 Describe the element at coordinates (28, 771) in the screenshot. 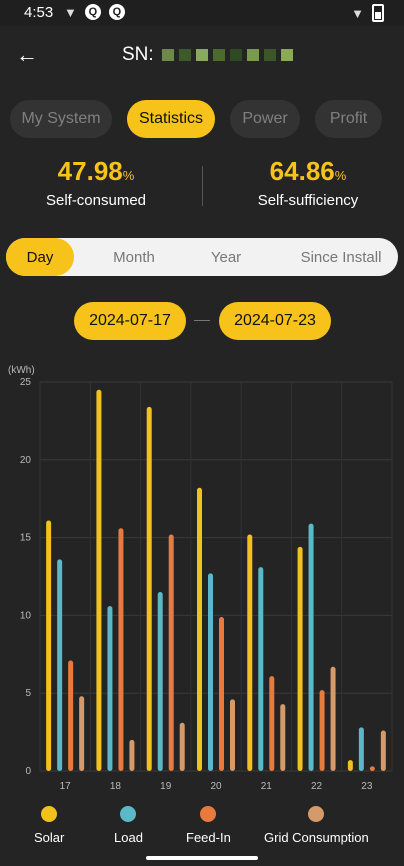

I see `y-tick-label: 0` at that location.